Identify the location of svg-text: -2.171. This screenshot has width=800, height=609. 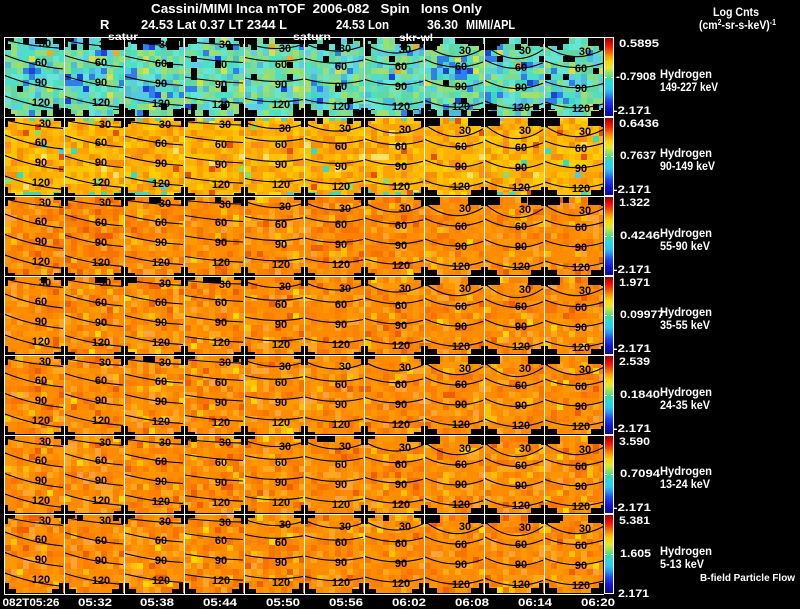
(632, 508).